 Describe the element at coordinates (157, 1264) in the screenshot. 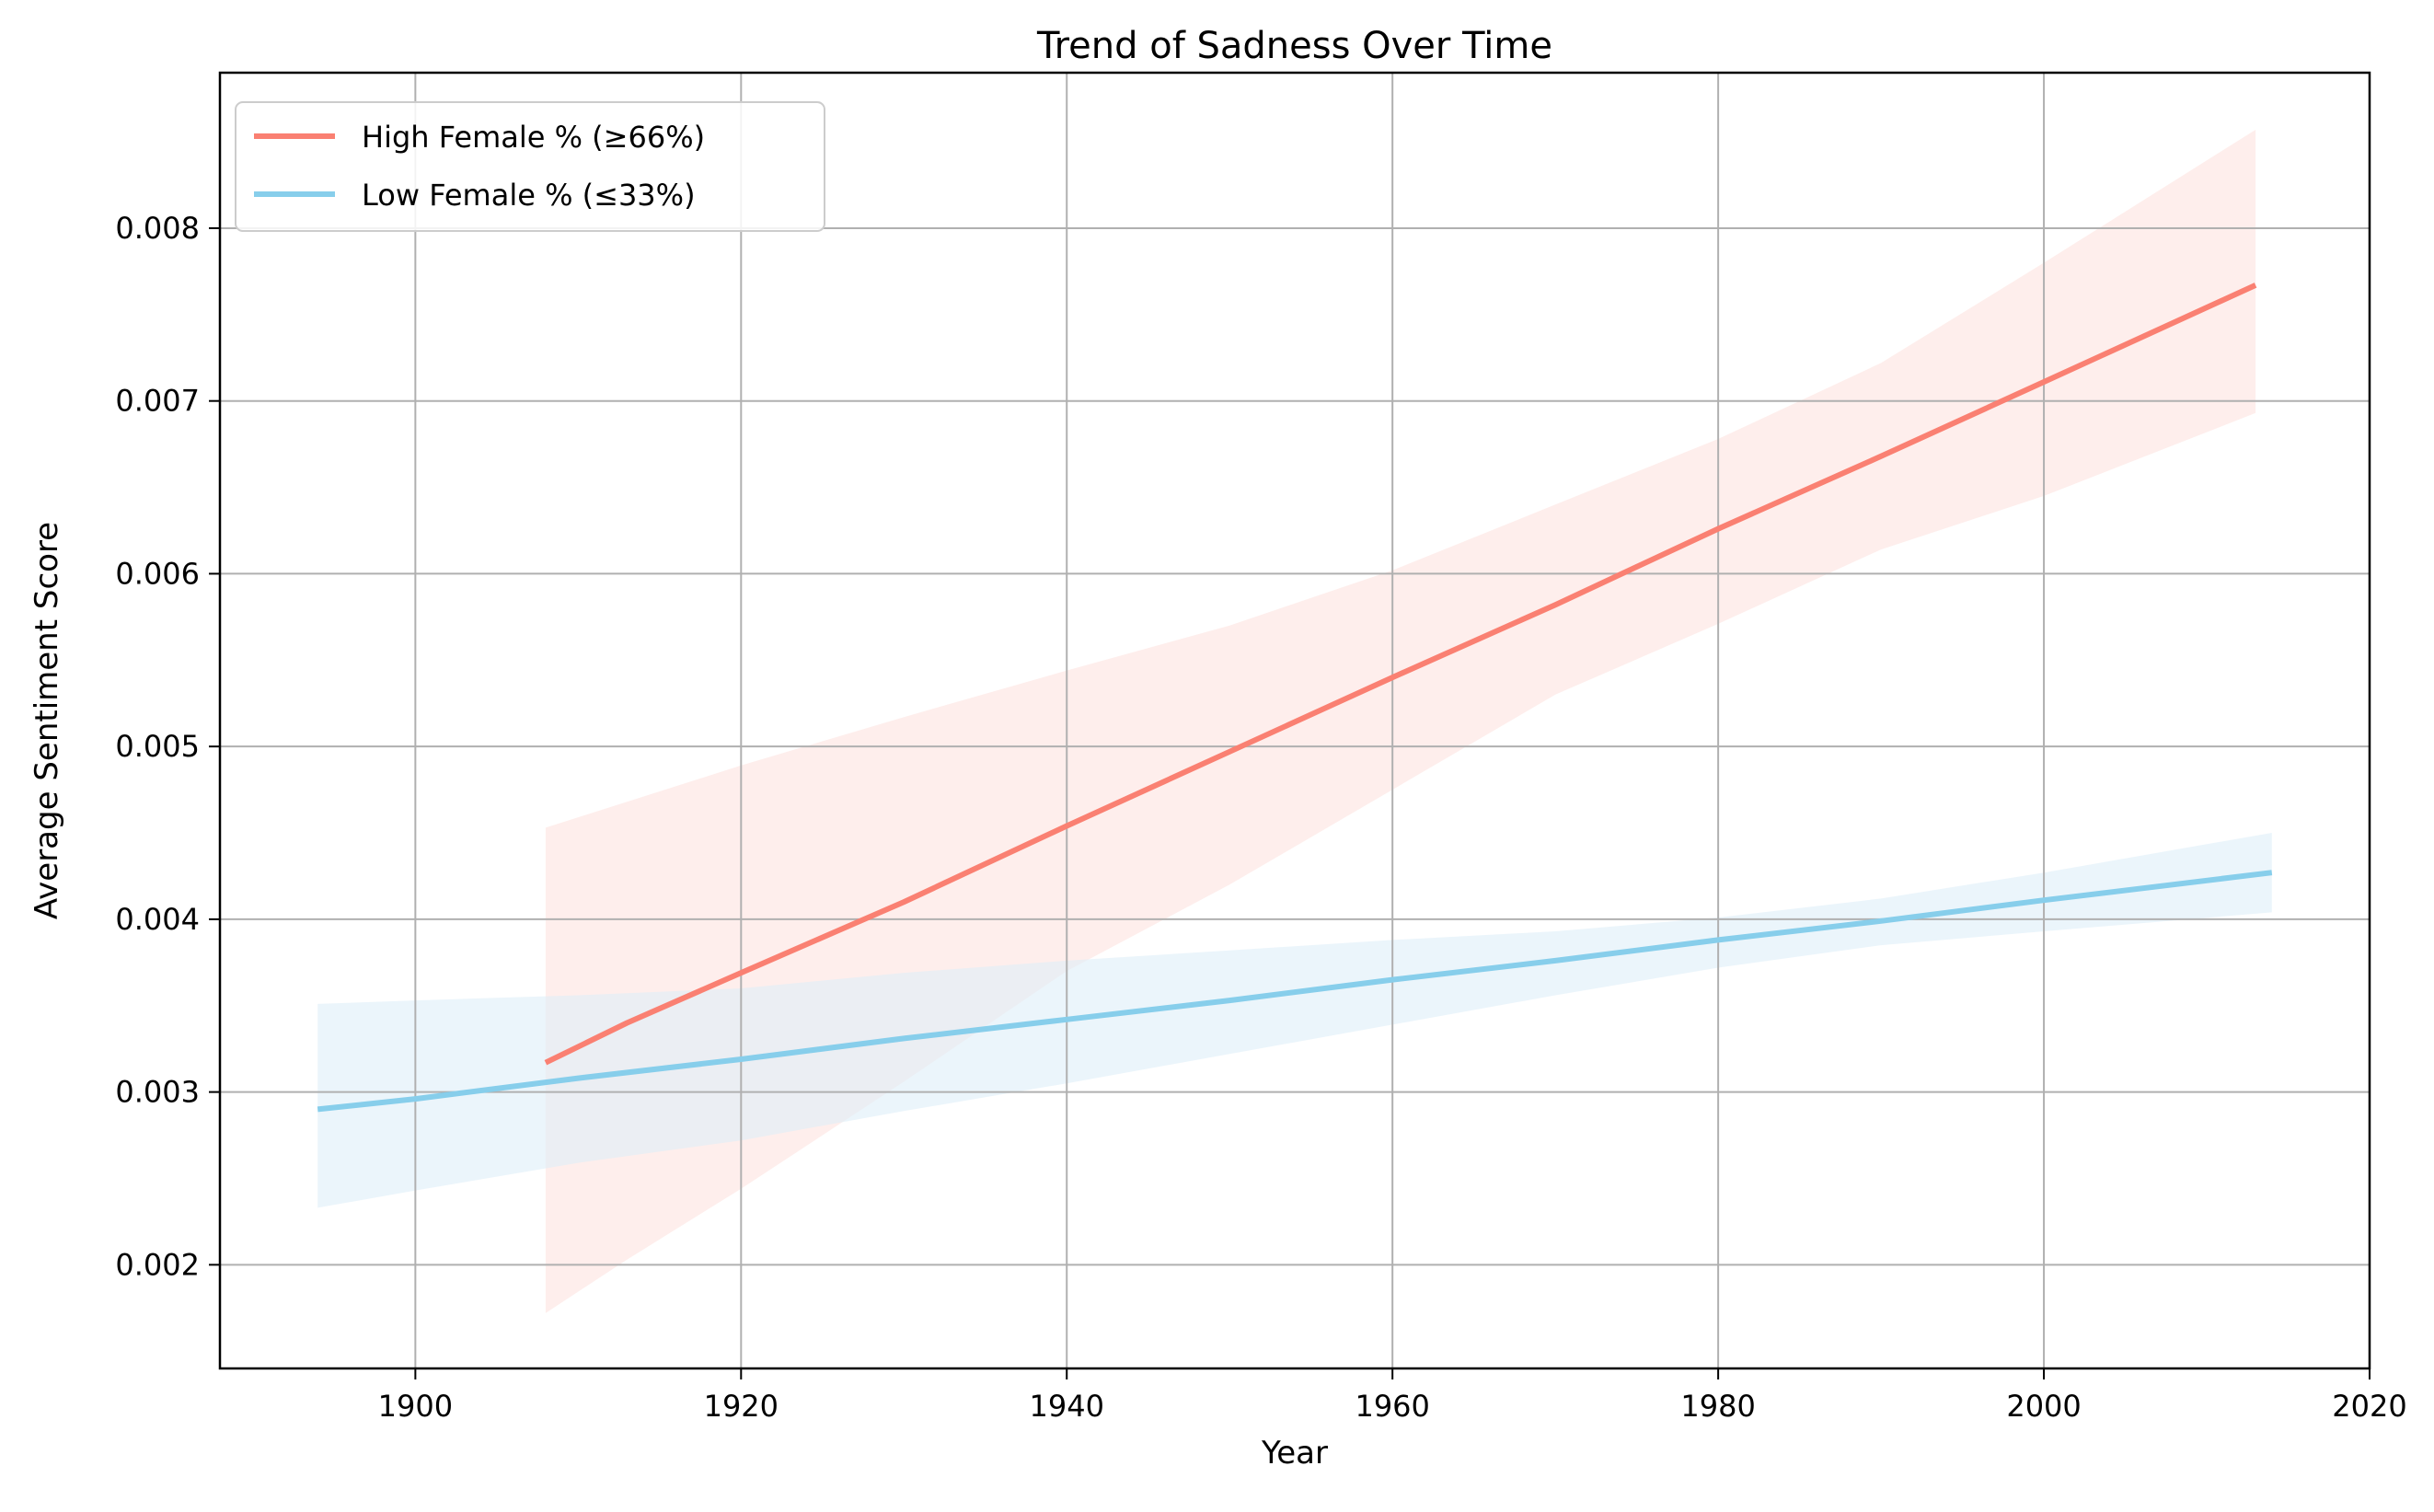

I see `y-tick-label: 0.002` at that location.